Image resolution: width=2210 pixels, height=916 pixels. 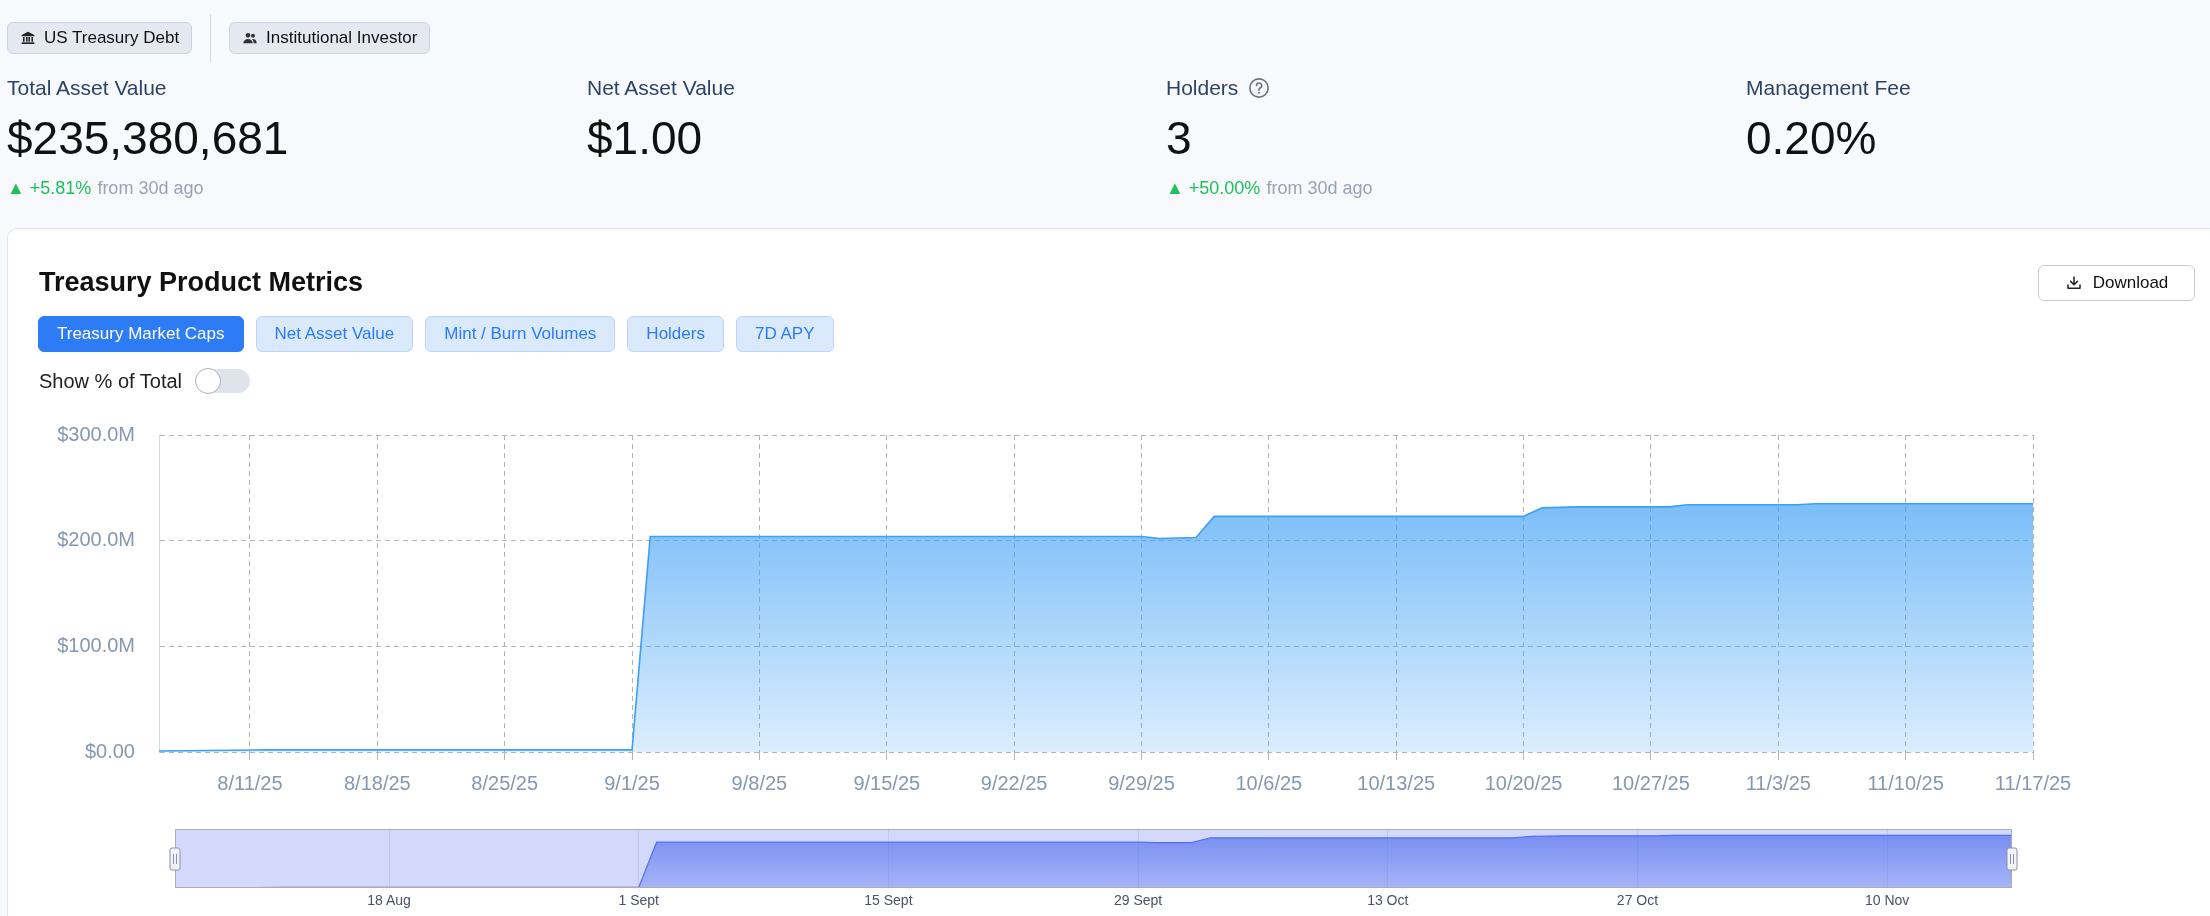 What do you see at coordinates (111, 381) in the screenshot?
I see `text: Show % of Total` at bounding box center [111, 381].